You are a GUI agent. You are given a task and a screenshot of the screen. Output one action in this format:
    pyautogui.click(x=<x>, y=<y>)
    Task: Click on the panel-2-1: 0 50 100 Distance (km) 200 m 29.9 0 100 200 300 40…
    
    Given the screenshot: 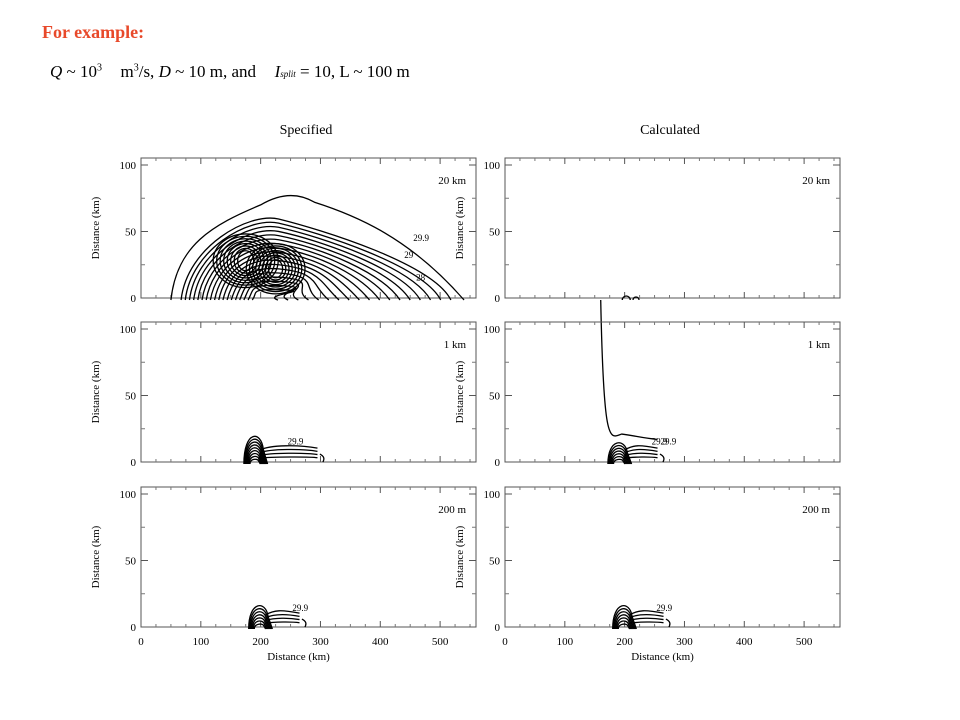 What is the action you would take?
    pyautogui.click(x=647, y=574)
    